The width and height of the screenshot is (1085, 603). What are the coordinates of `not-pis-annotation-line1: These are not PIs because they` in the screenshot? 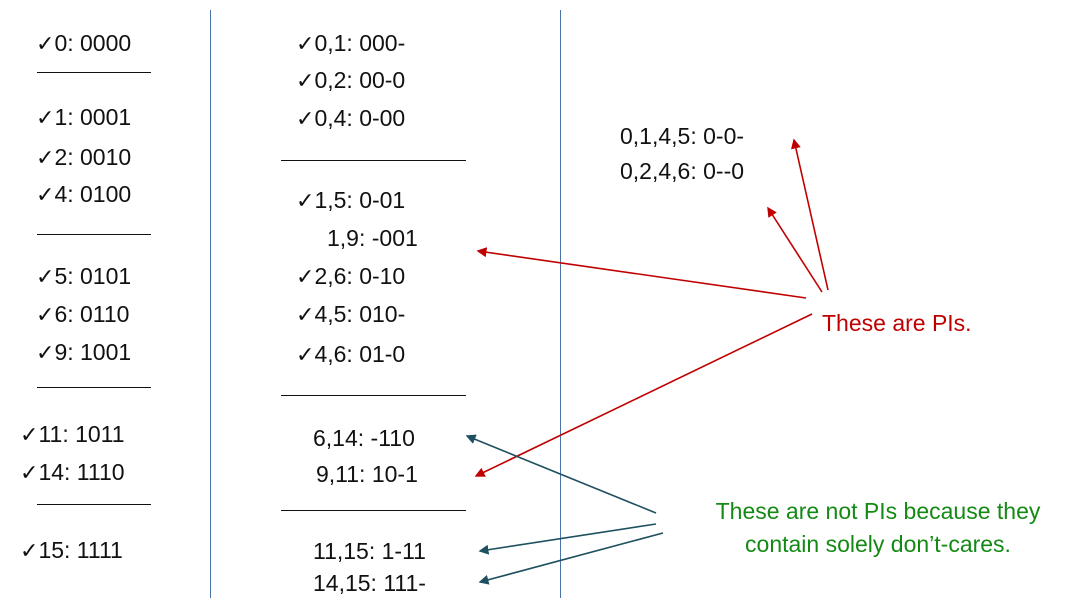 It's located at (878, 511).